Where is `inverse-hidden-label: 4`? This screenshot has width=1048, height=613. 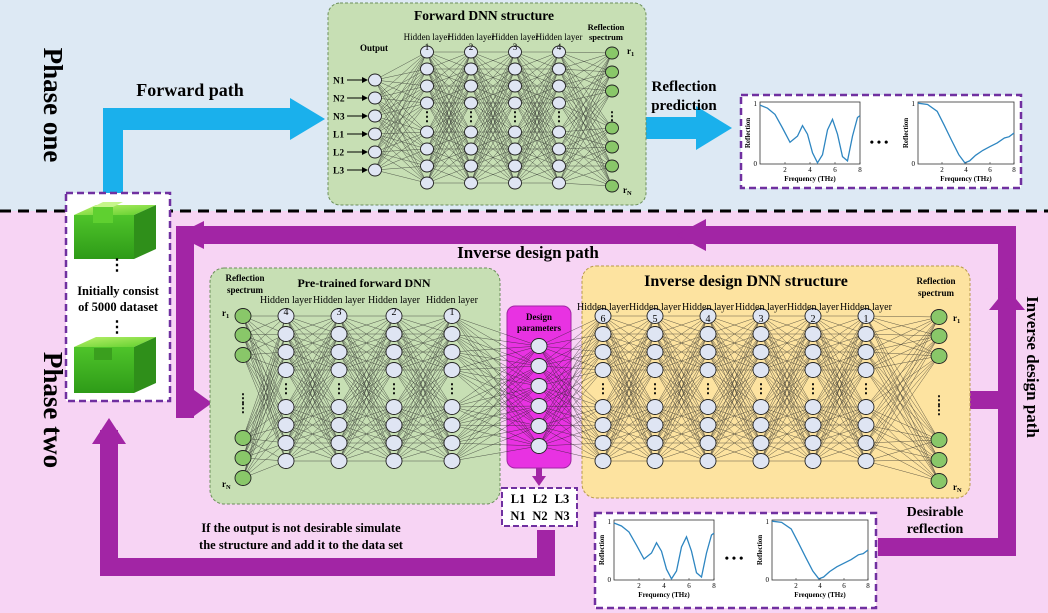
inverse-hidden-label: 4 is located at coordinates (708, 319).